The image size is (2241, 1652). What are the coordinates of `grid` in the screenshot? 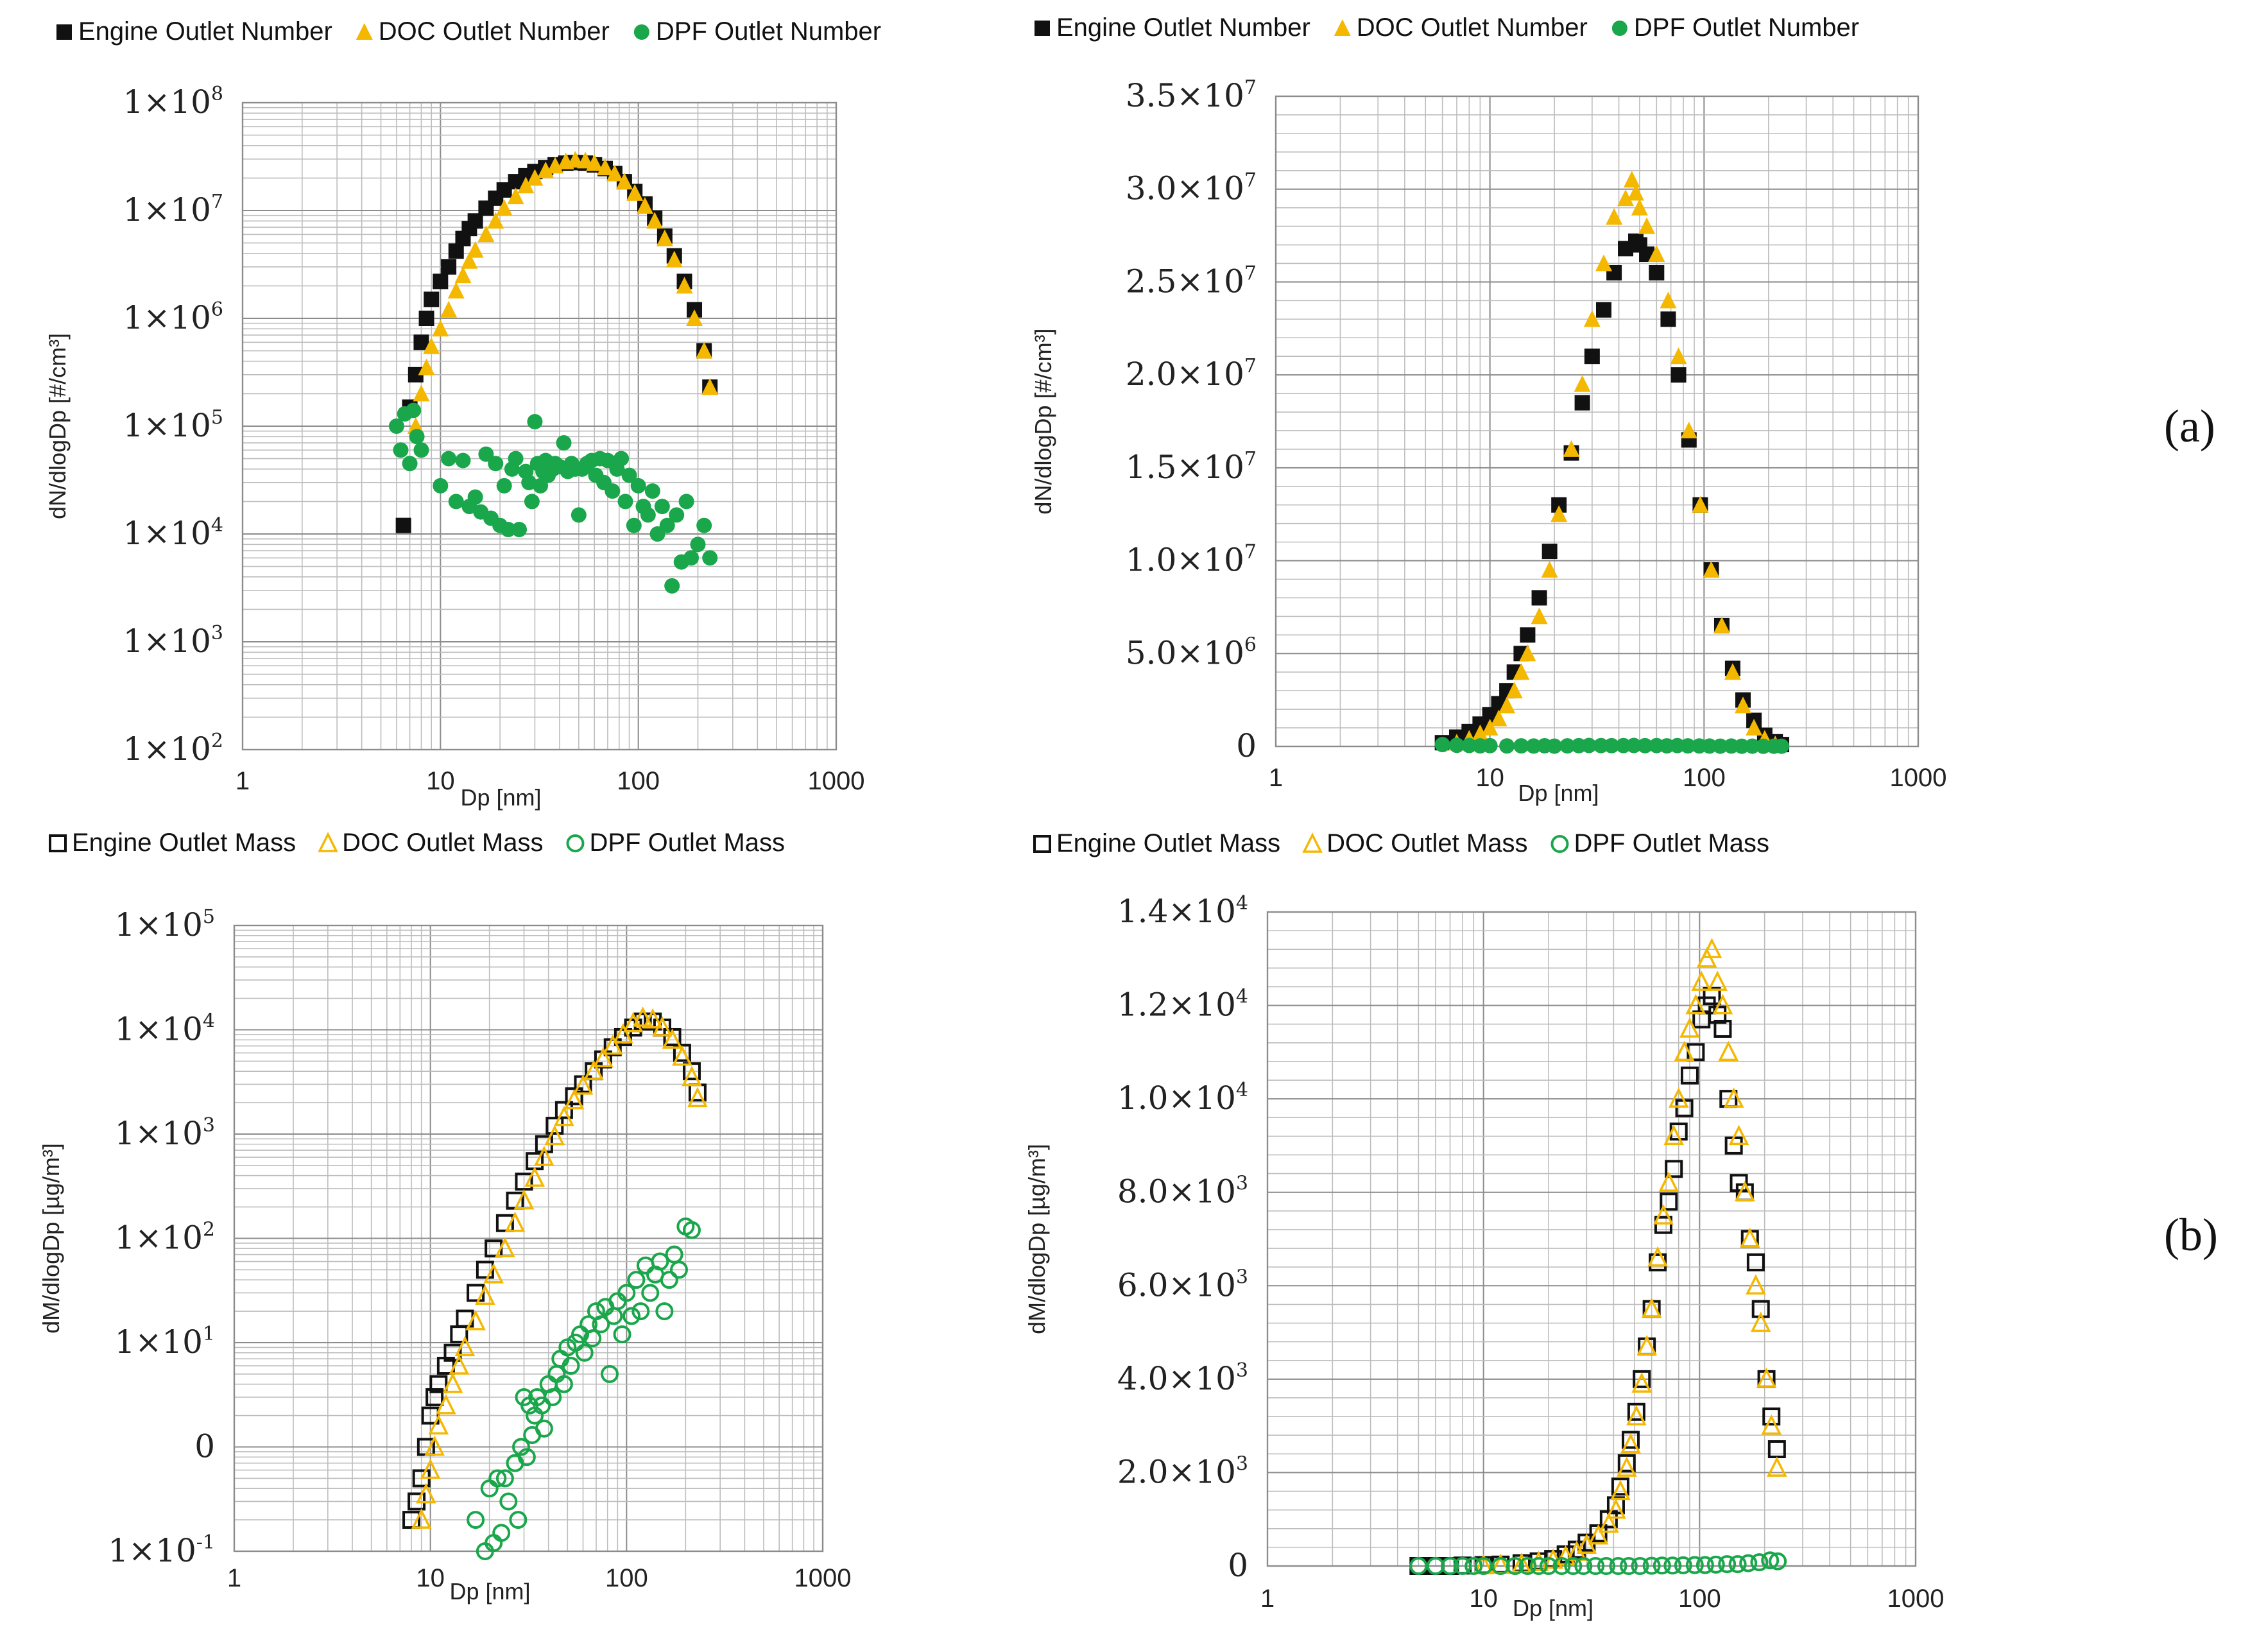 It's located at (540, 426).